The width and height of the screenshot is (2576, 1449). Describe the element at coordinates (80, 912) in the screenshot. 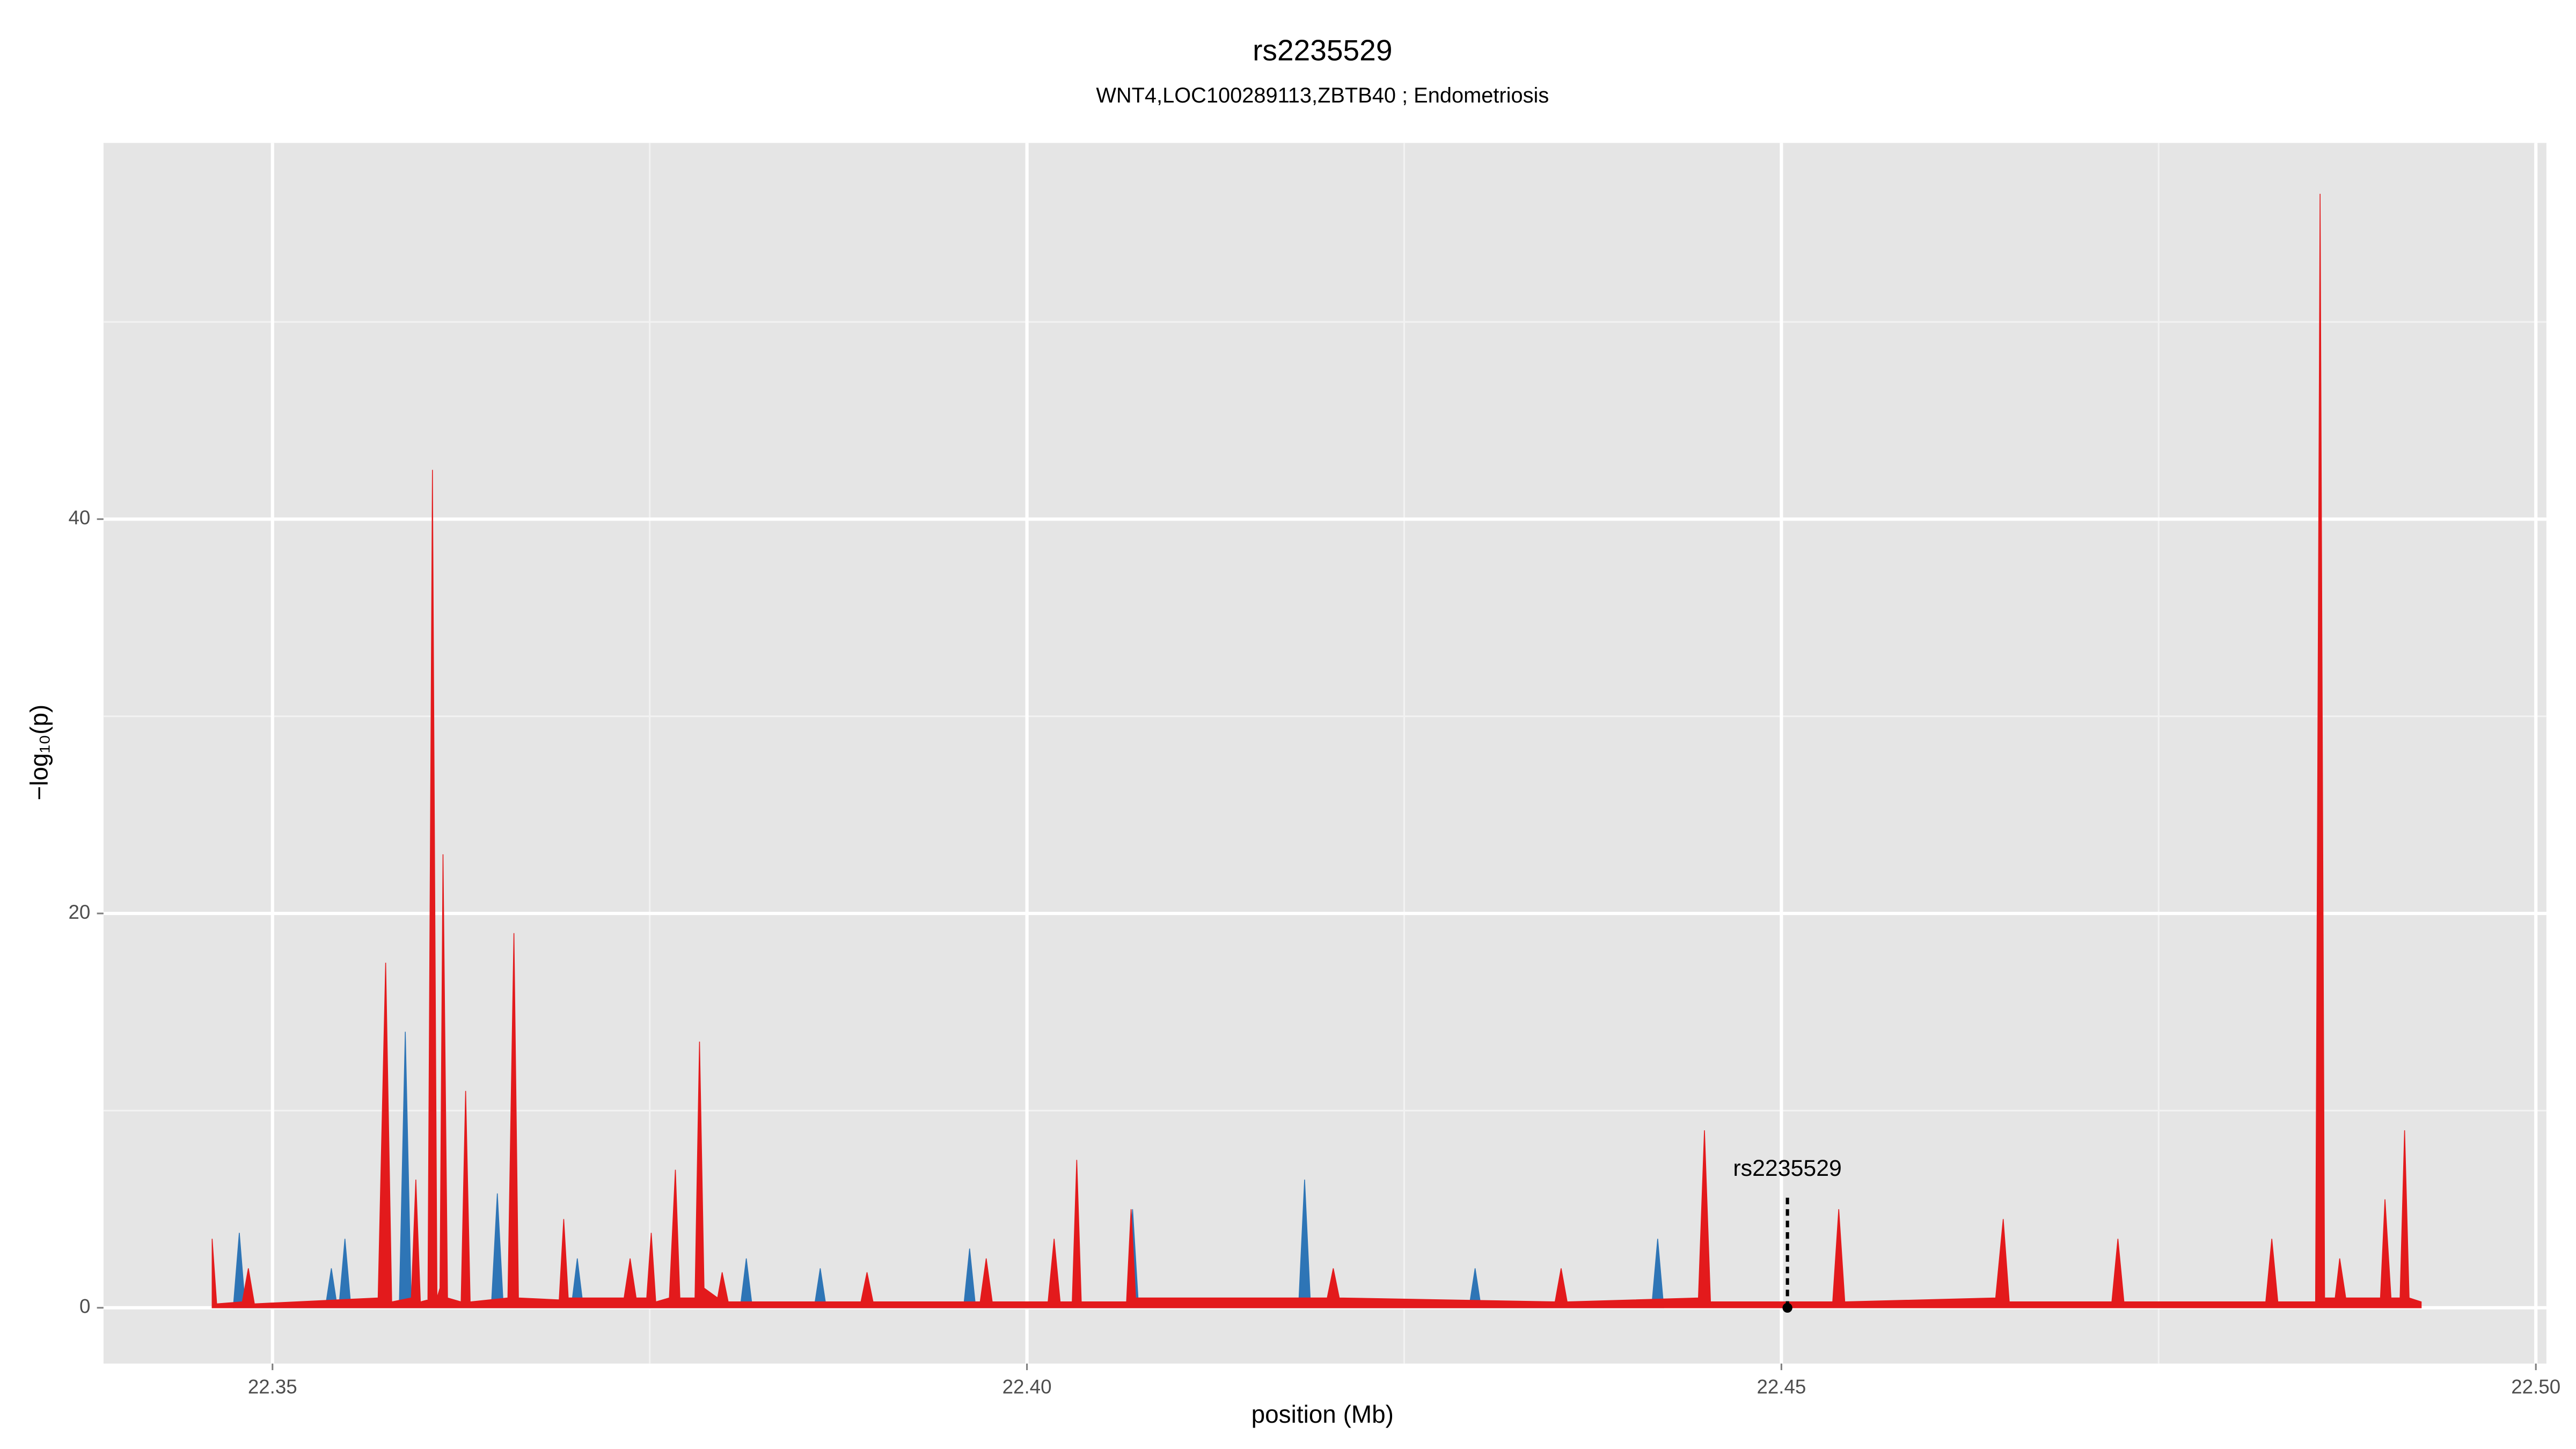

I see `y-tick-label: 20` at that location.